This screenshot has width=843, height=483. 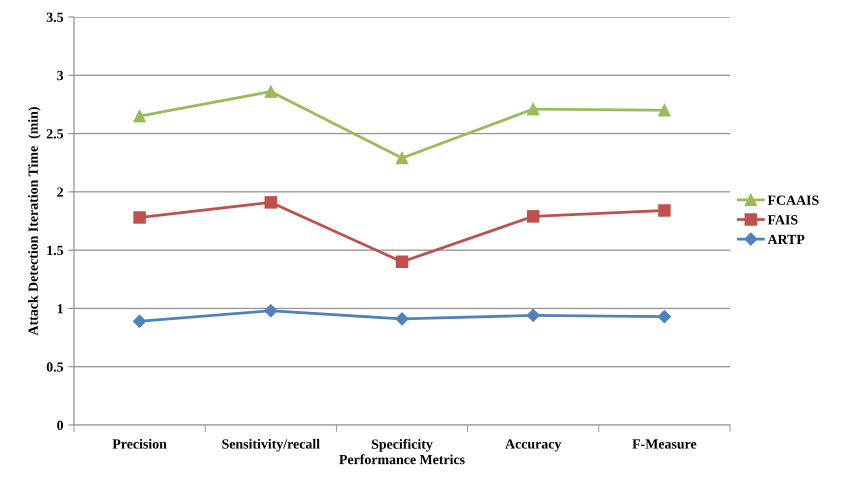 What do you see at coordinates (60, 75) in the screenshot?
I see `y-tick-label: 3` at bounding box center [60, 75].